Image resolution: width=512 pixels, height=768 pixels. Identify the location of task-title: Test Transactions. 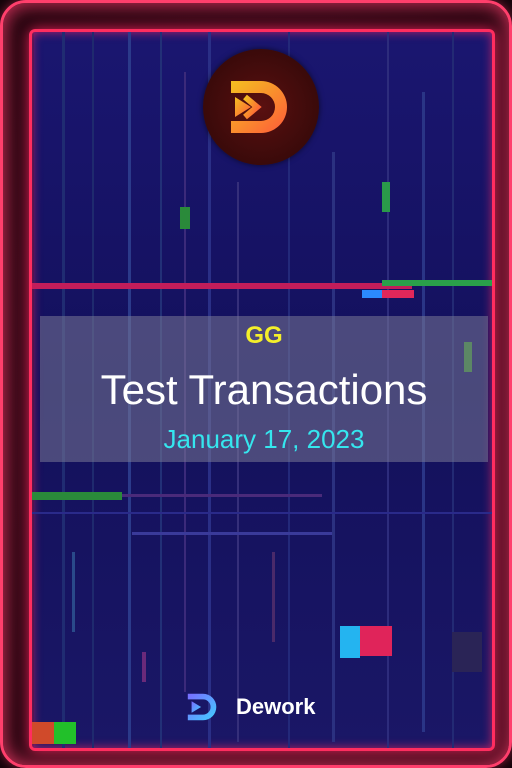
(264, 389).